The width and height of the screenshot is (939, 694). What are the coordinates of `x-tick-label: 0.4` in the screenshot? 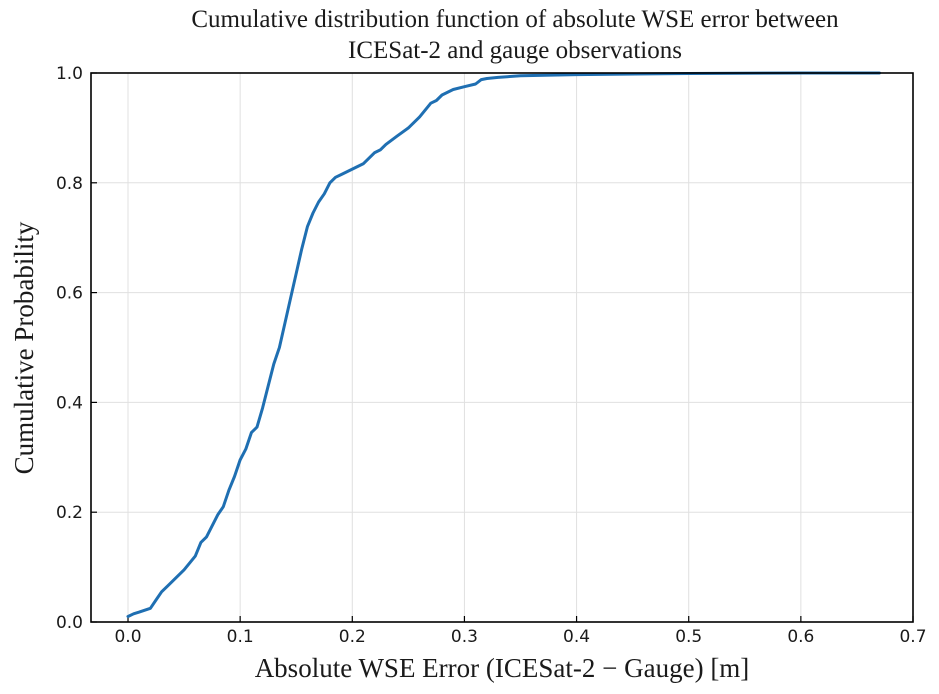 It's located at (576, 637).